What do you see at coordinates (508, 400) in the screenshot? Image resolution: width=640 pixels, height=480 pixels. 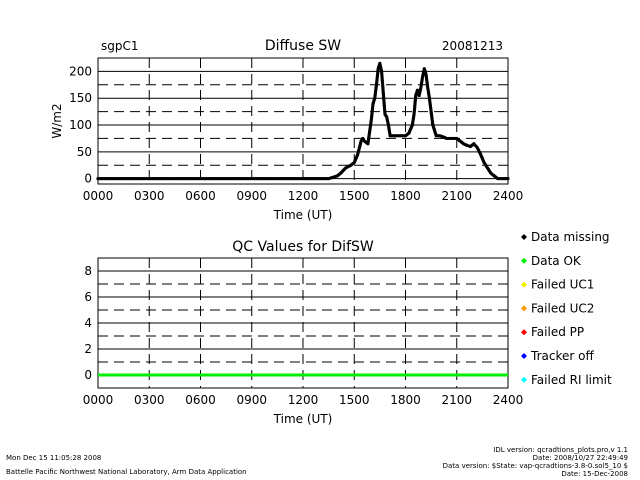 I see `bottom-x-tick-label: 2400` at bounding box center [508, 400].